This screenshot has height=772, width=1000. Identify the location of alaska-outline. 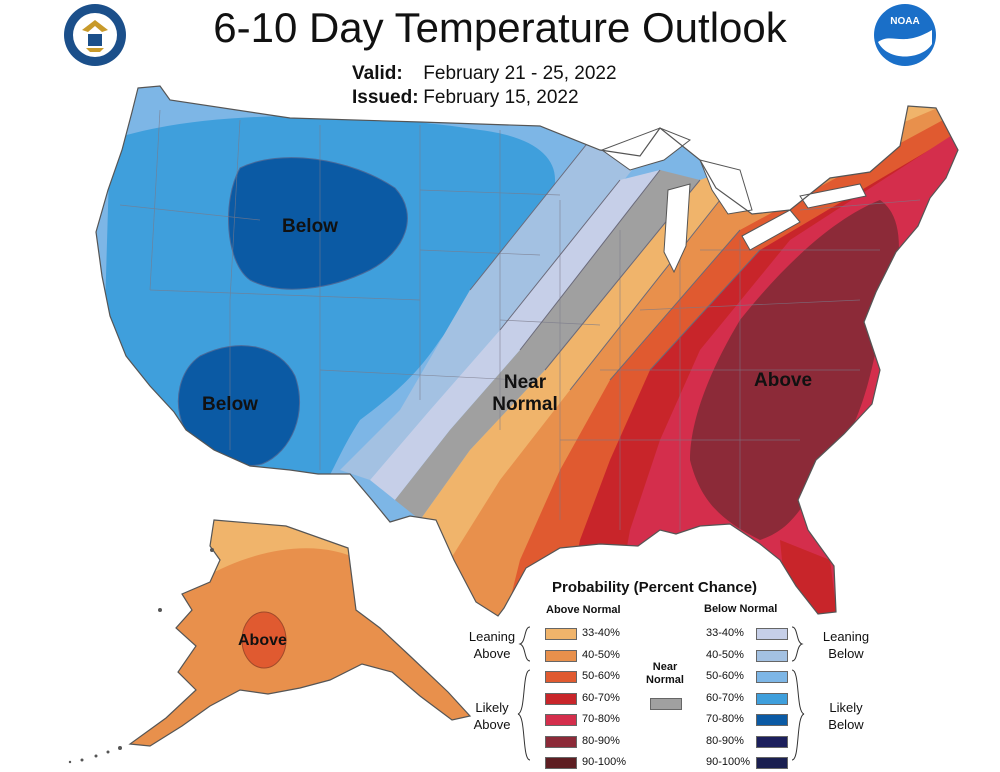
(300, 633).